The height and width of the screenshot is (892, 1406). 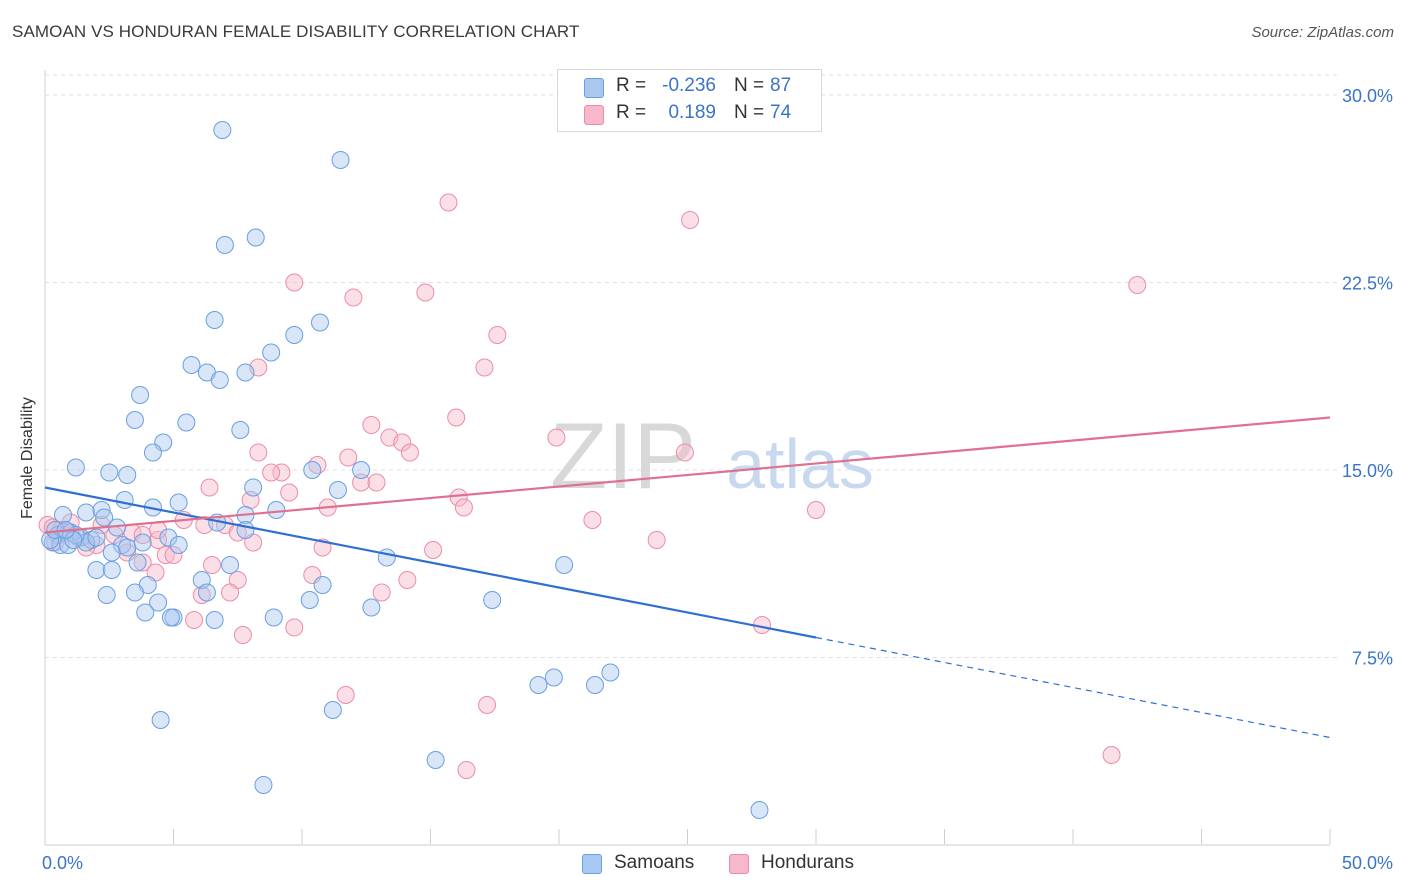 I want to click on hondurans-swatch, so click(x=594, y=115).